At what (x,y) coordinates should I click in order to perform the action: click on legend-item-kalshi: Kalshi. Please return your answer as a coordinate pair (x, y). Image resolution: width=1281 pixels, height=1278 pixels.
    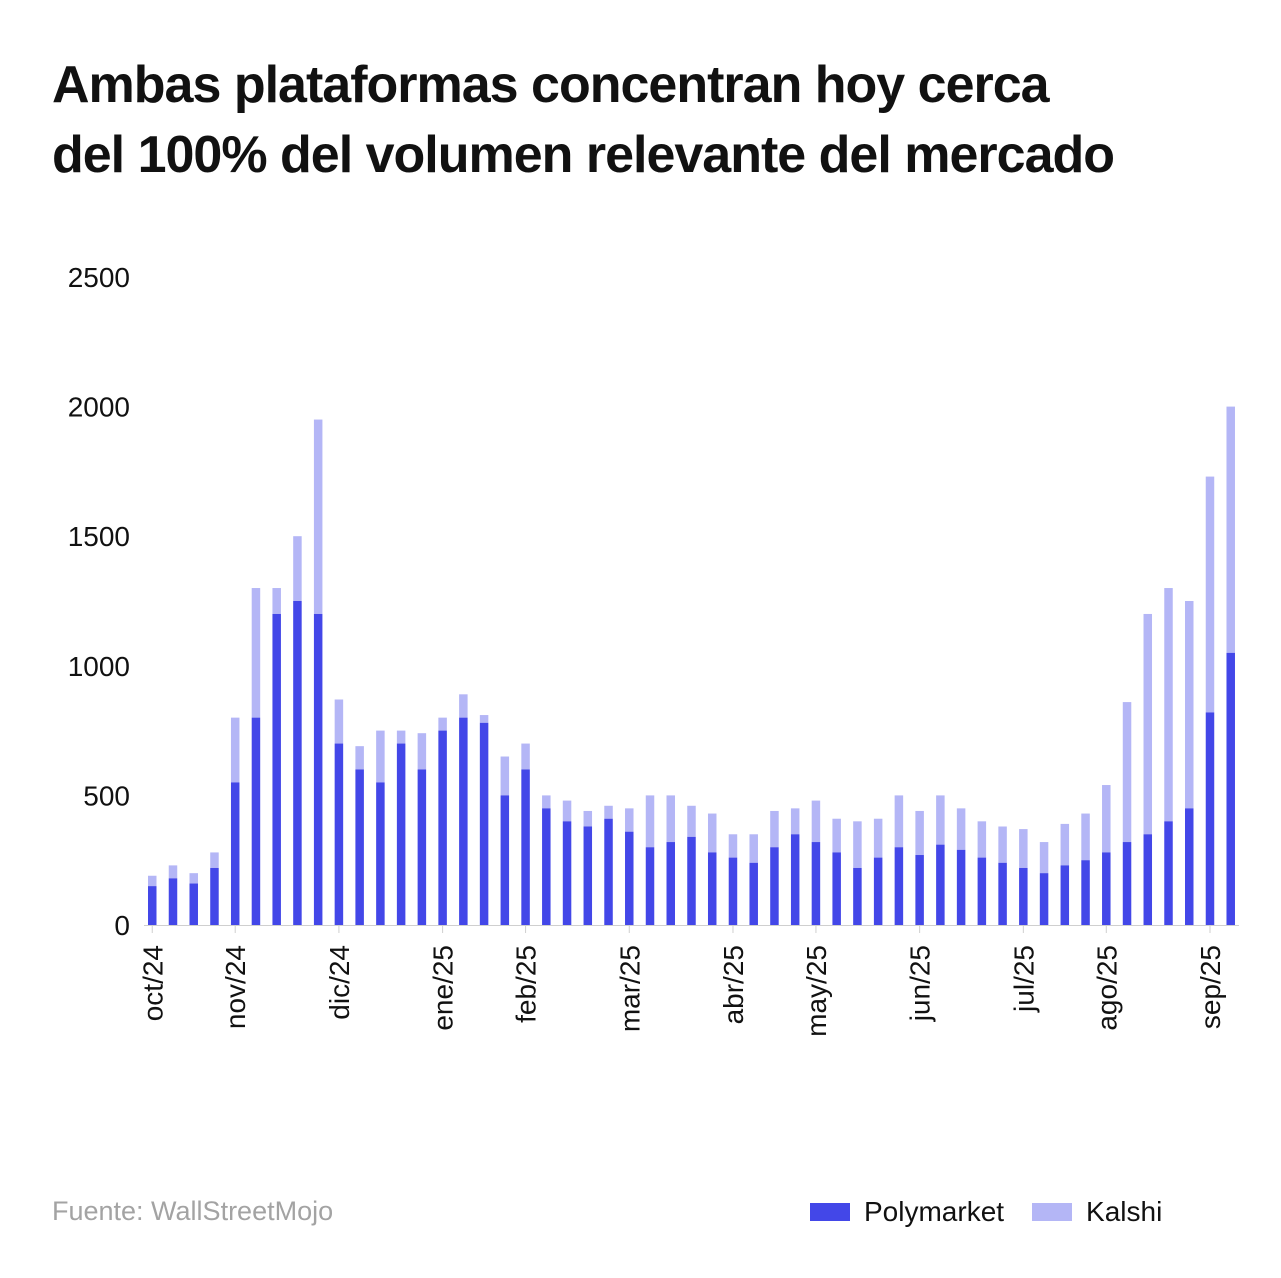
    Looking at the image, I should click on (1097, 1212).